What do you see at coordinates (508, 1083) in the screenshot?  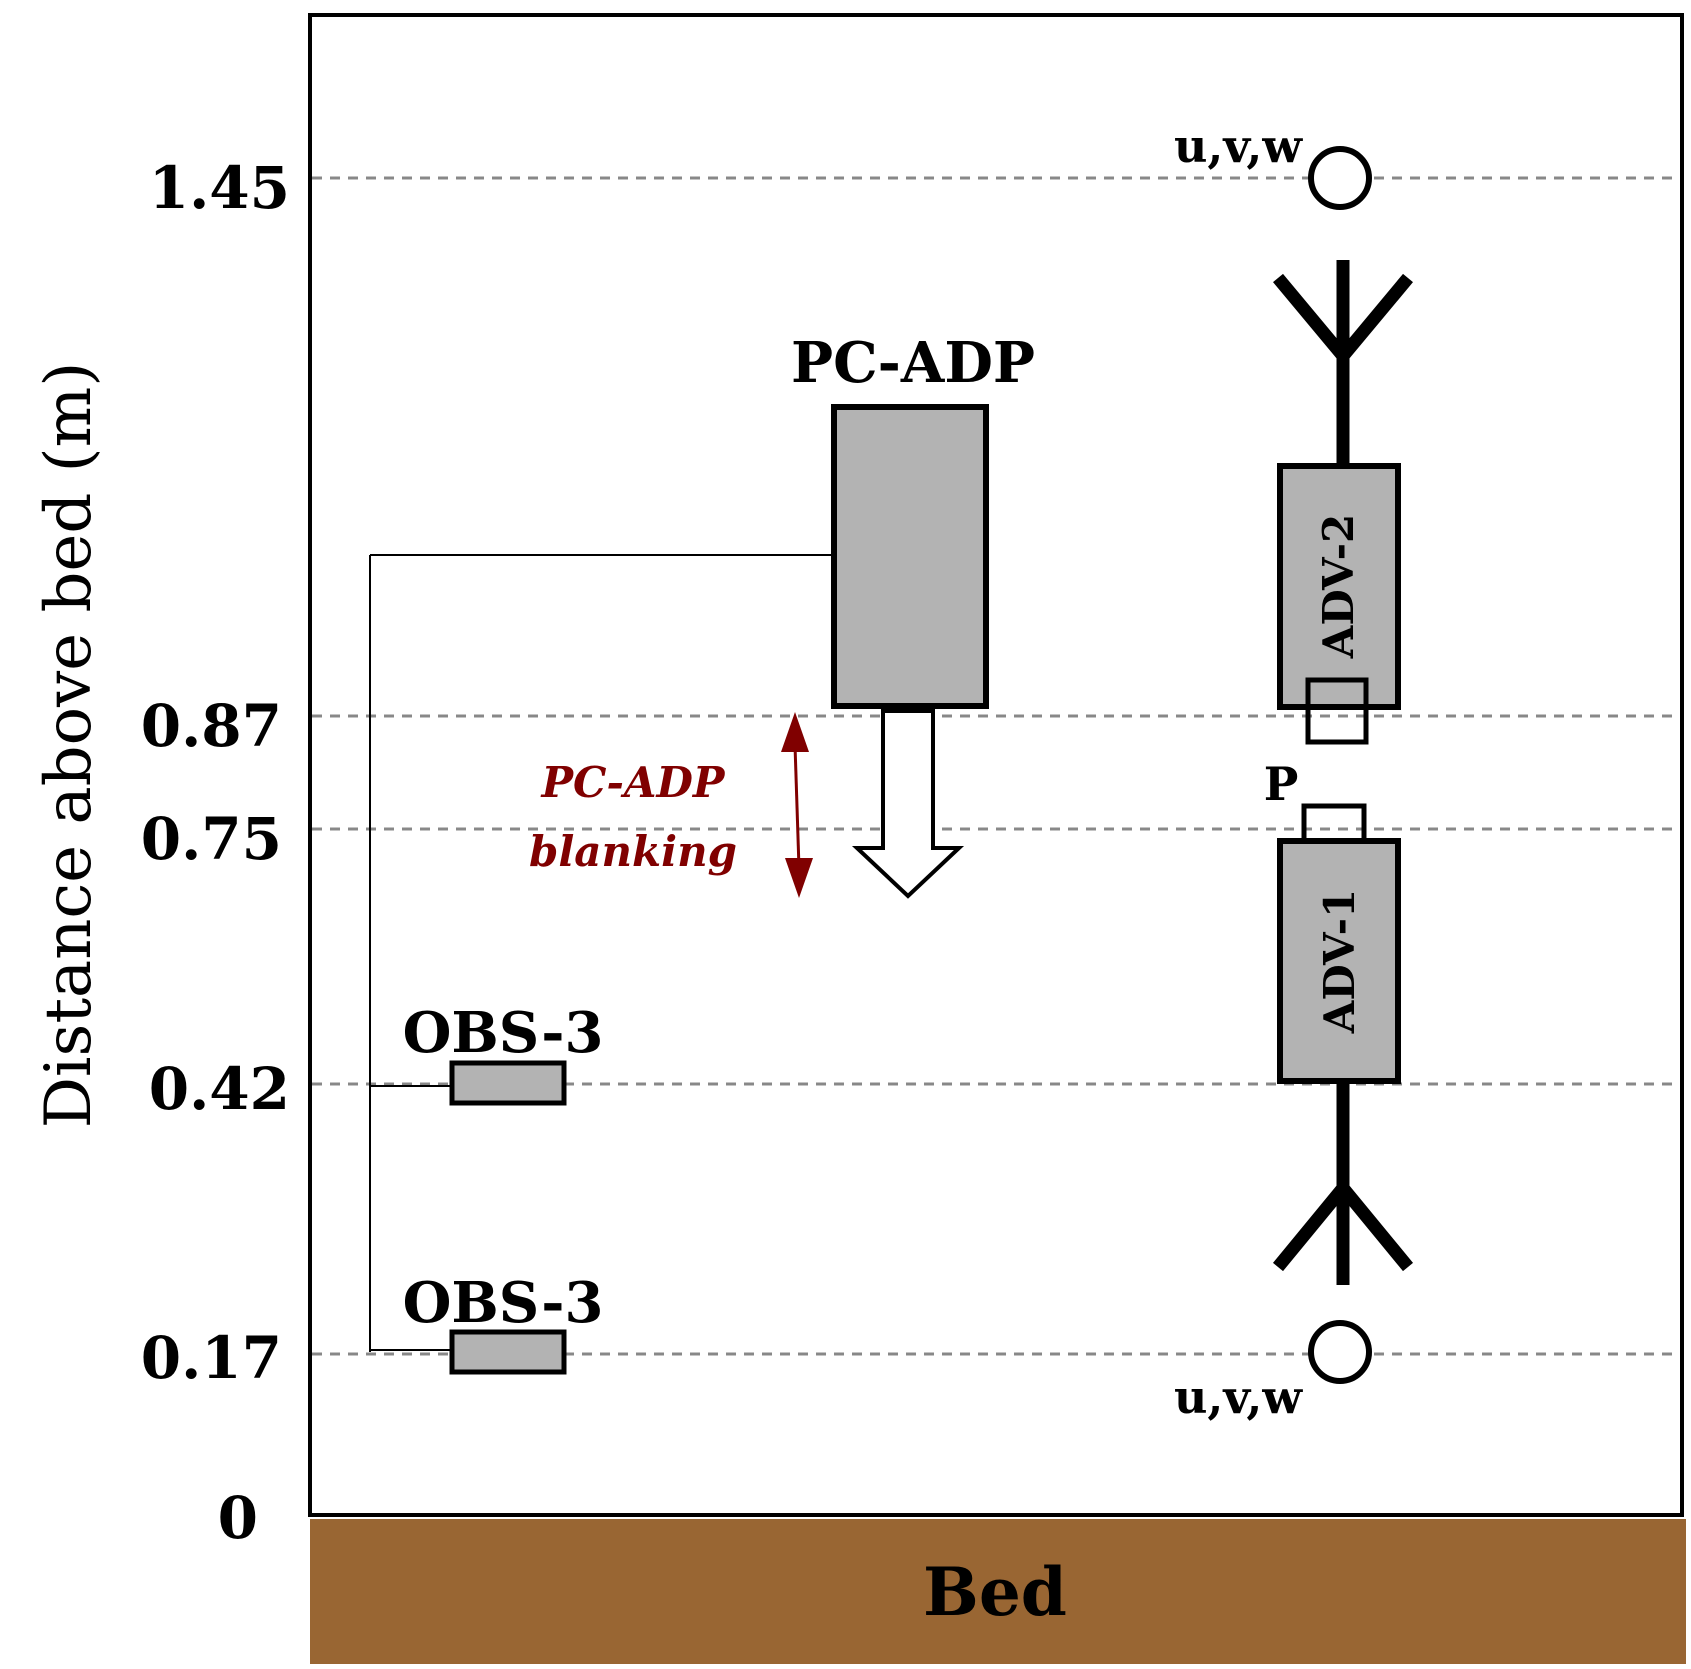 I see `obs-upper-sensor` at bounding box center [508, 1083].